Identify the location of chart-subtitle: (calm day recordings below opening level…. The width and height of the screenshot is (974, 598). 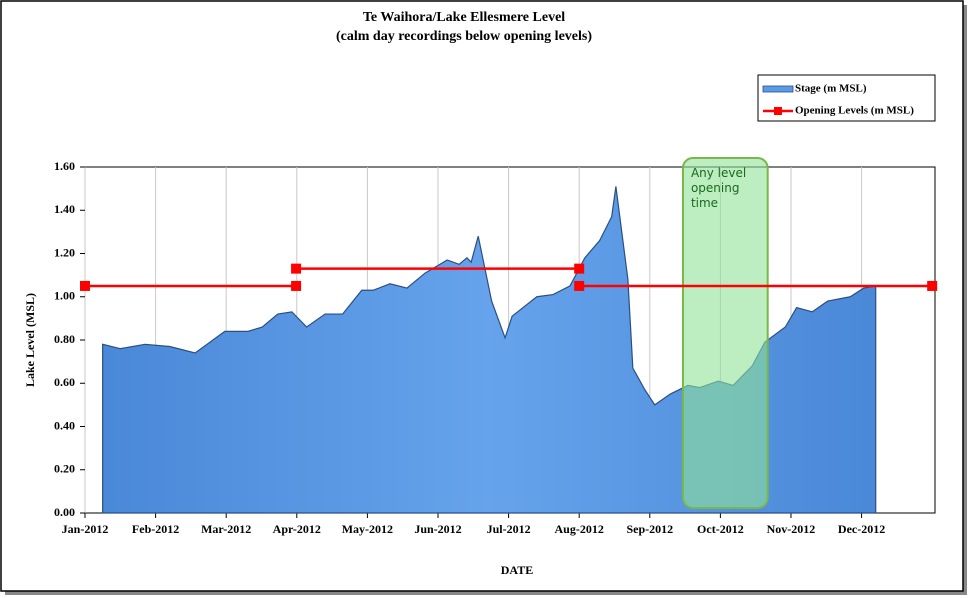
(464, 36).